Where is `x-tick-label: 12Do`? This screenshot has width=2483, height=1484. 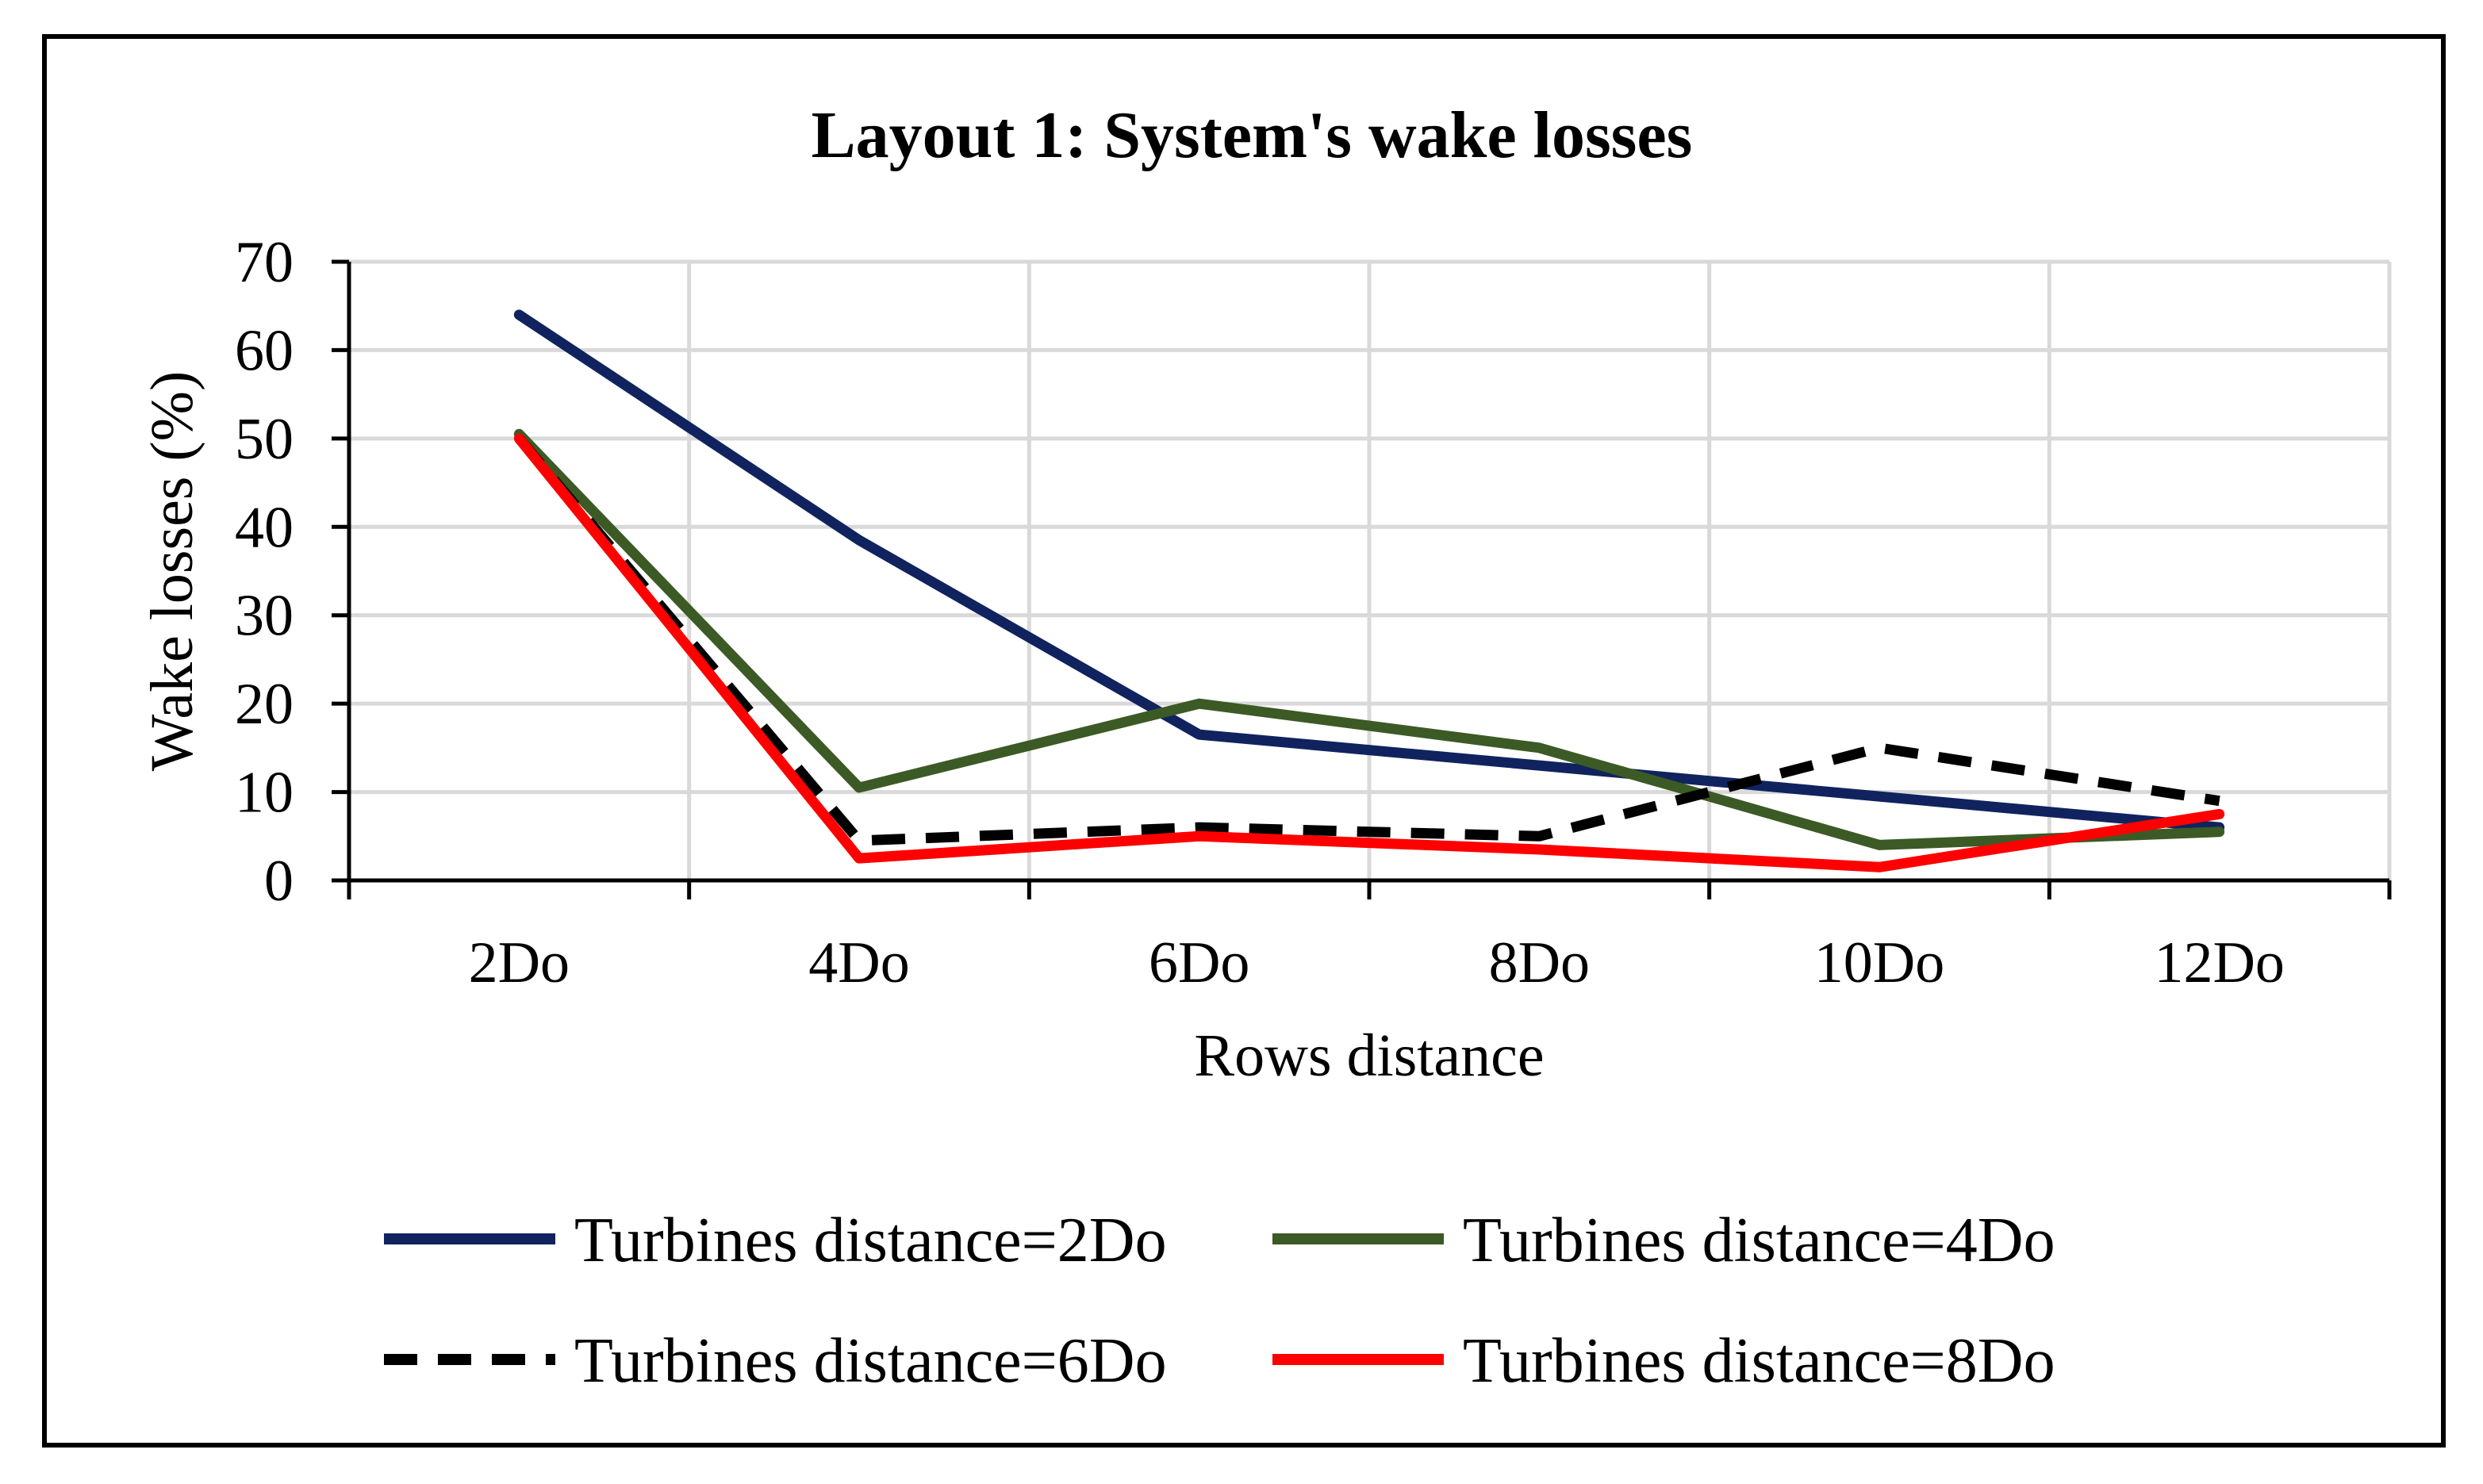
x-tick-label: 12Do is located at coordinates (2219, 962).